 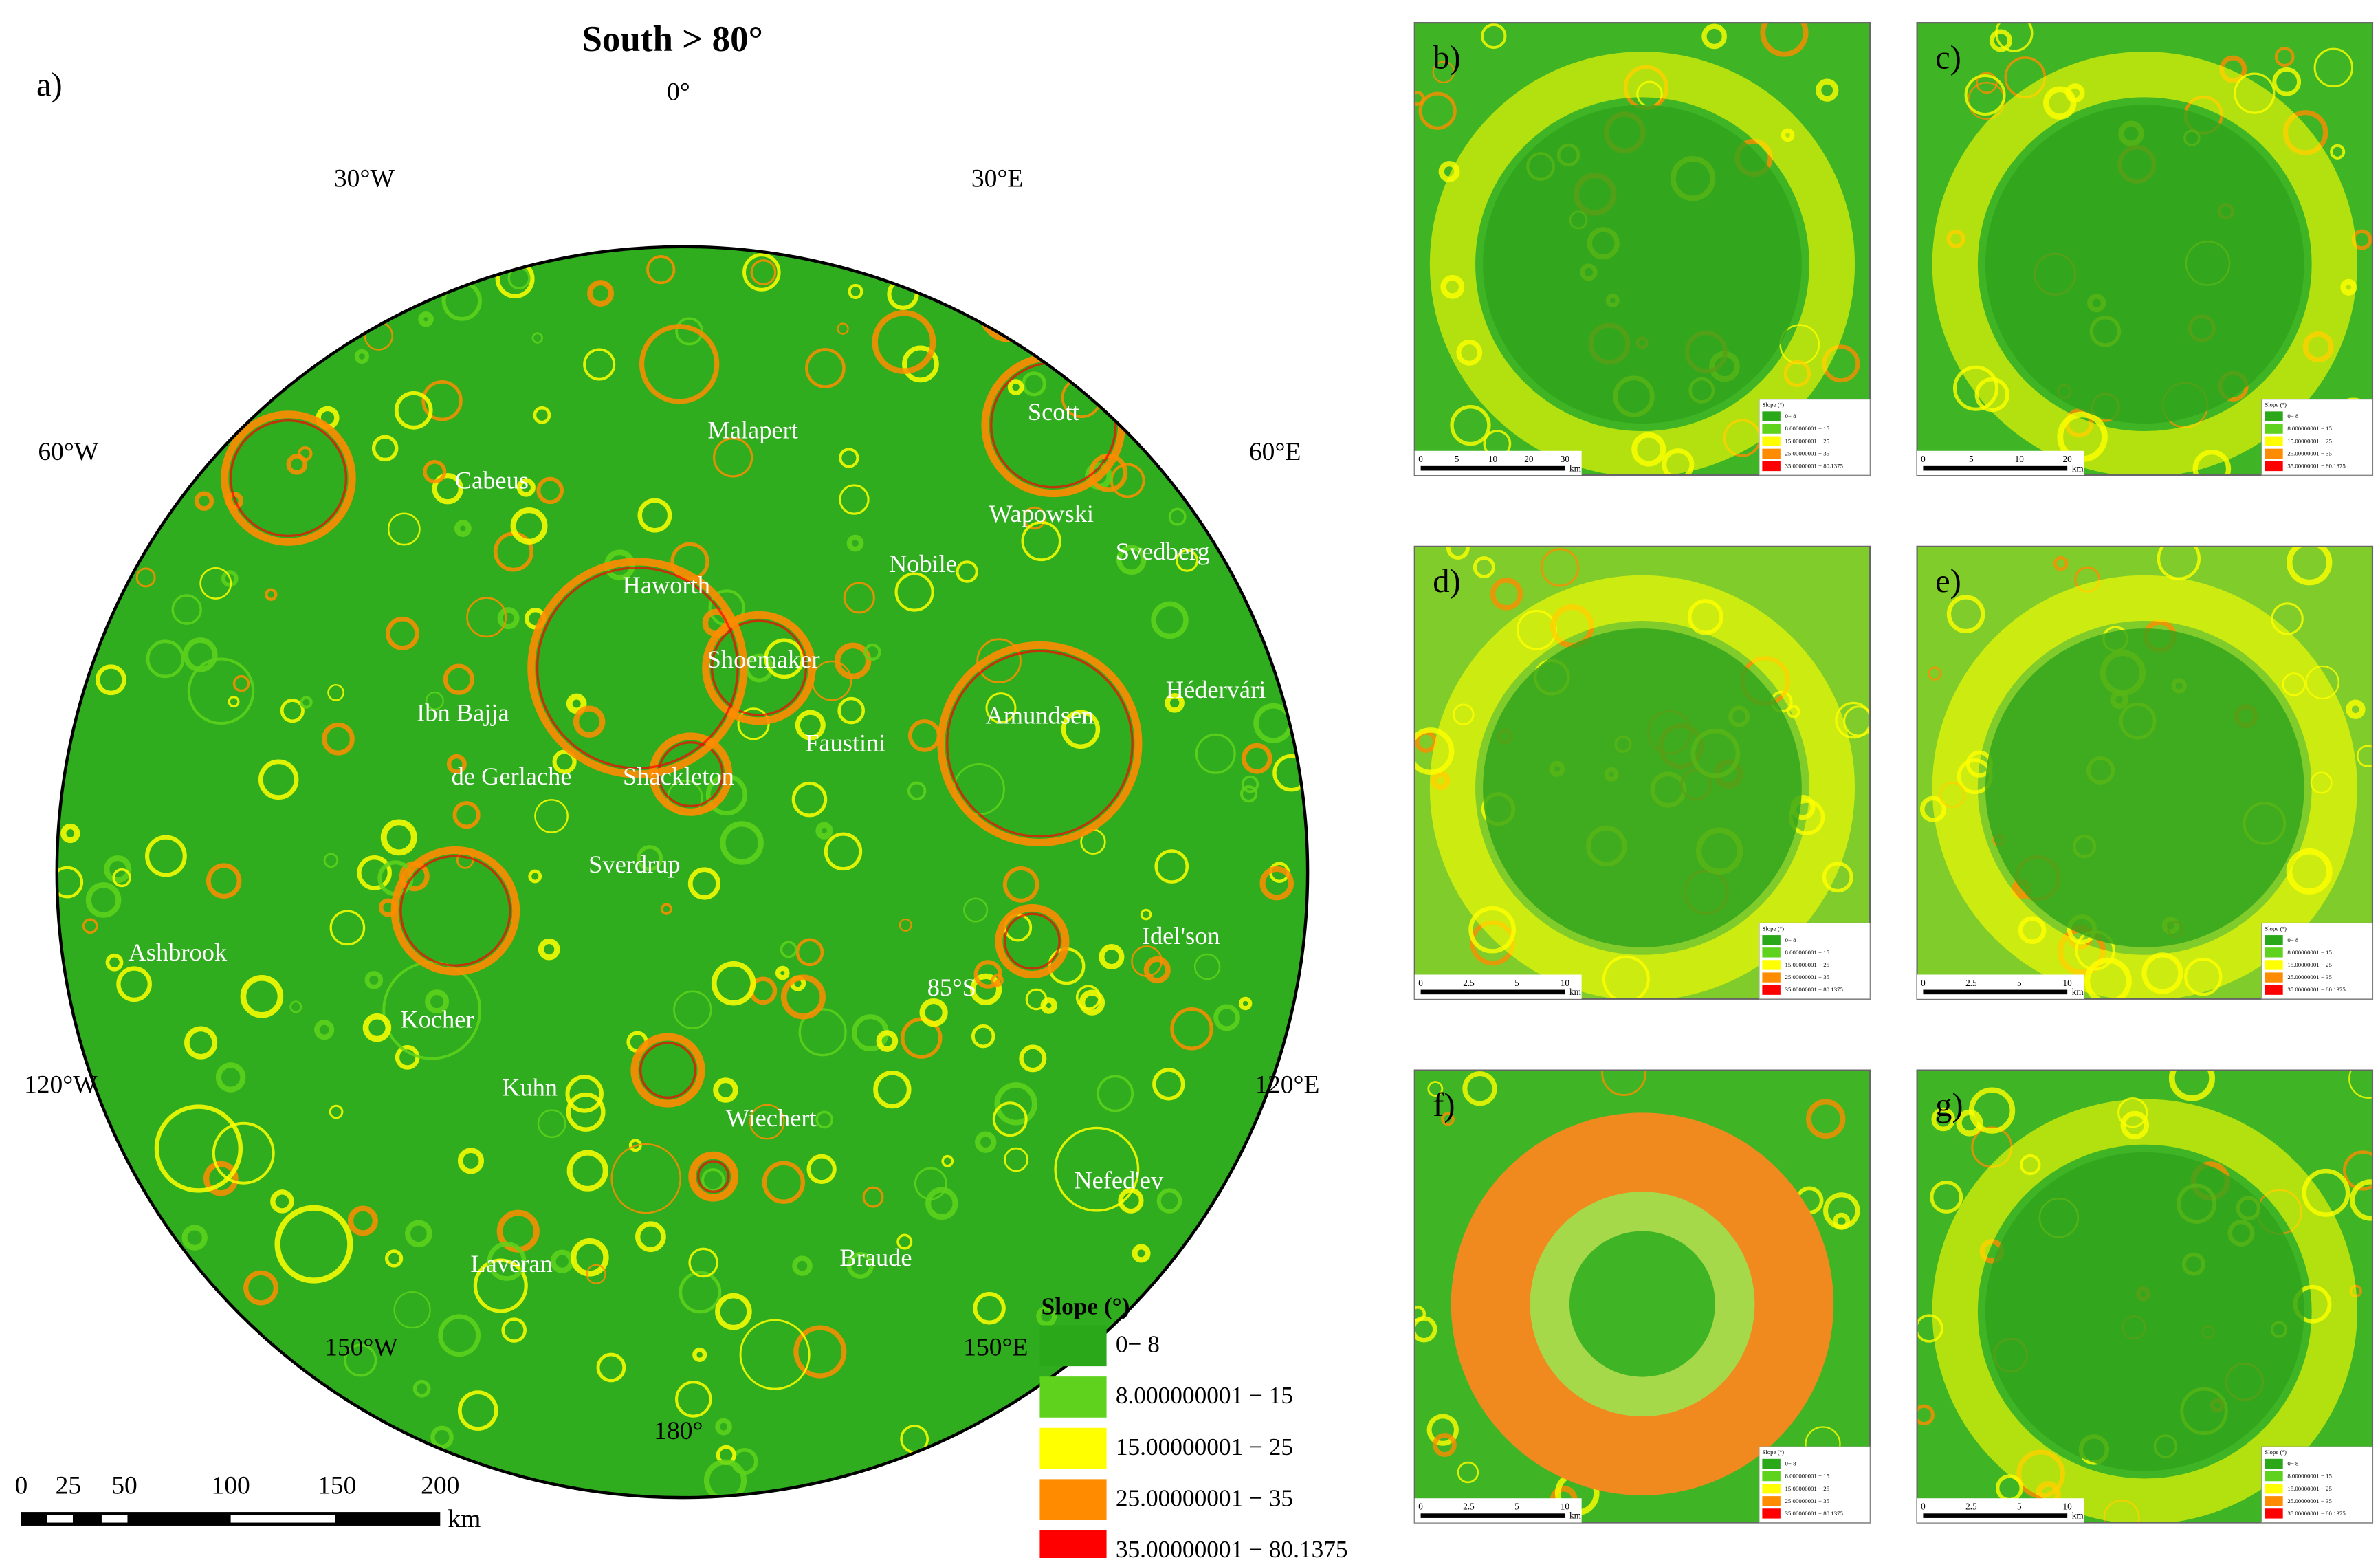 What do you see at coordinates (1807, 953) in the screenshot?
I see `mini-legend-label: 8.000000001 − 15` at bounding box center [1807, 953].